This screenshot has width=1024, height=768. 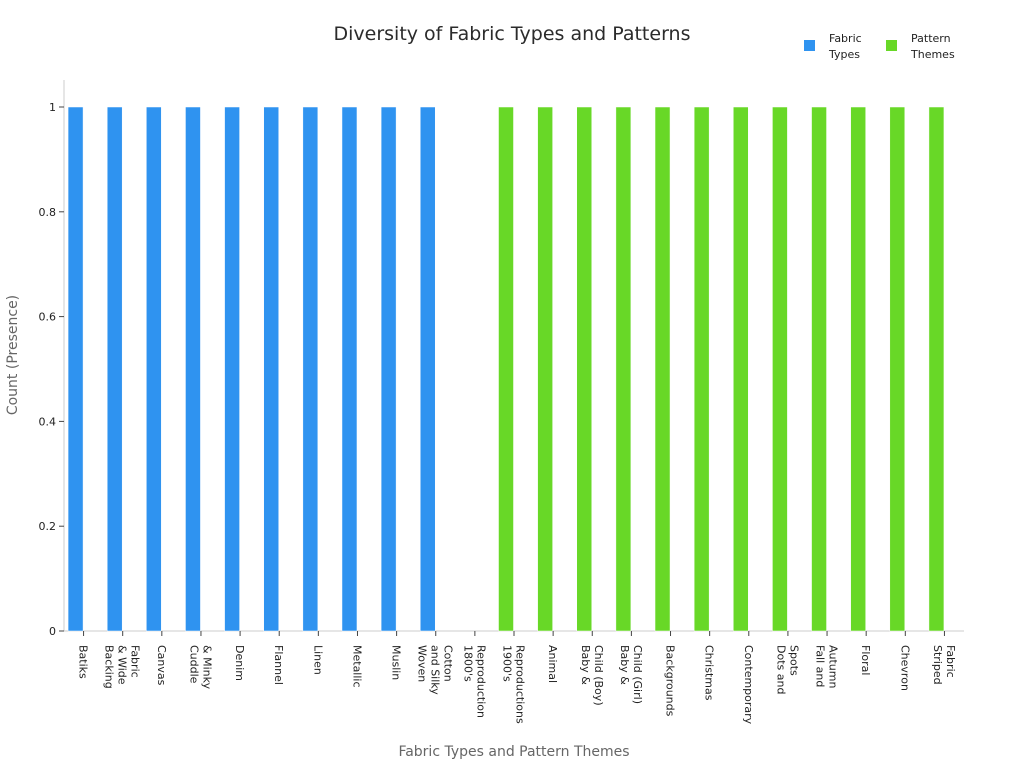 I want to click on x-tick-label: Contemporary, so click(x=748, y=685).